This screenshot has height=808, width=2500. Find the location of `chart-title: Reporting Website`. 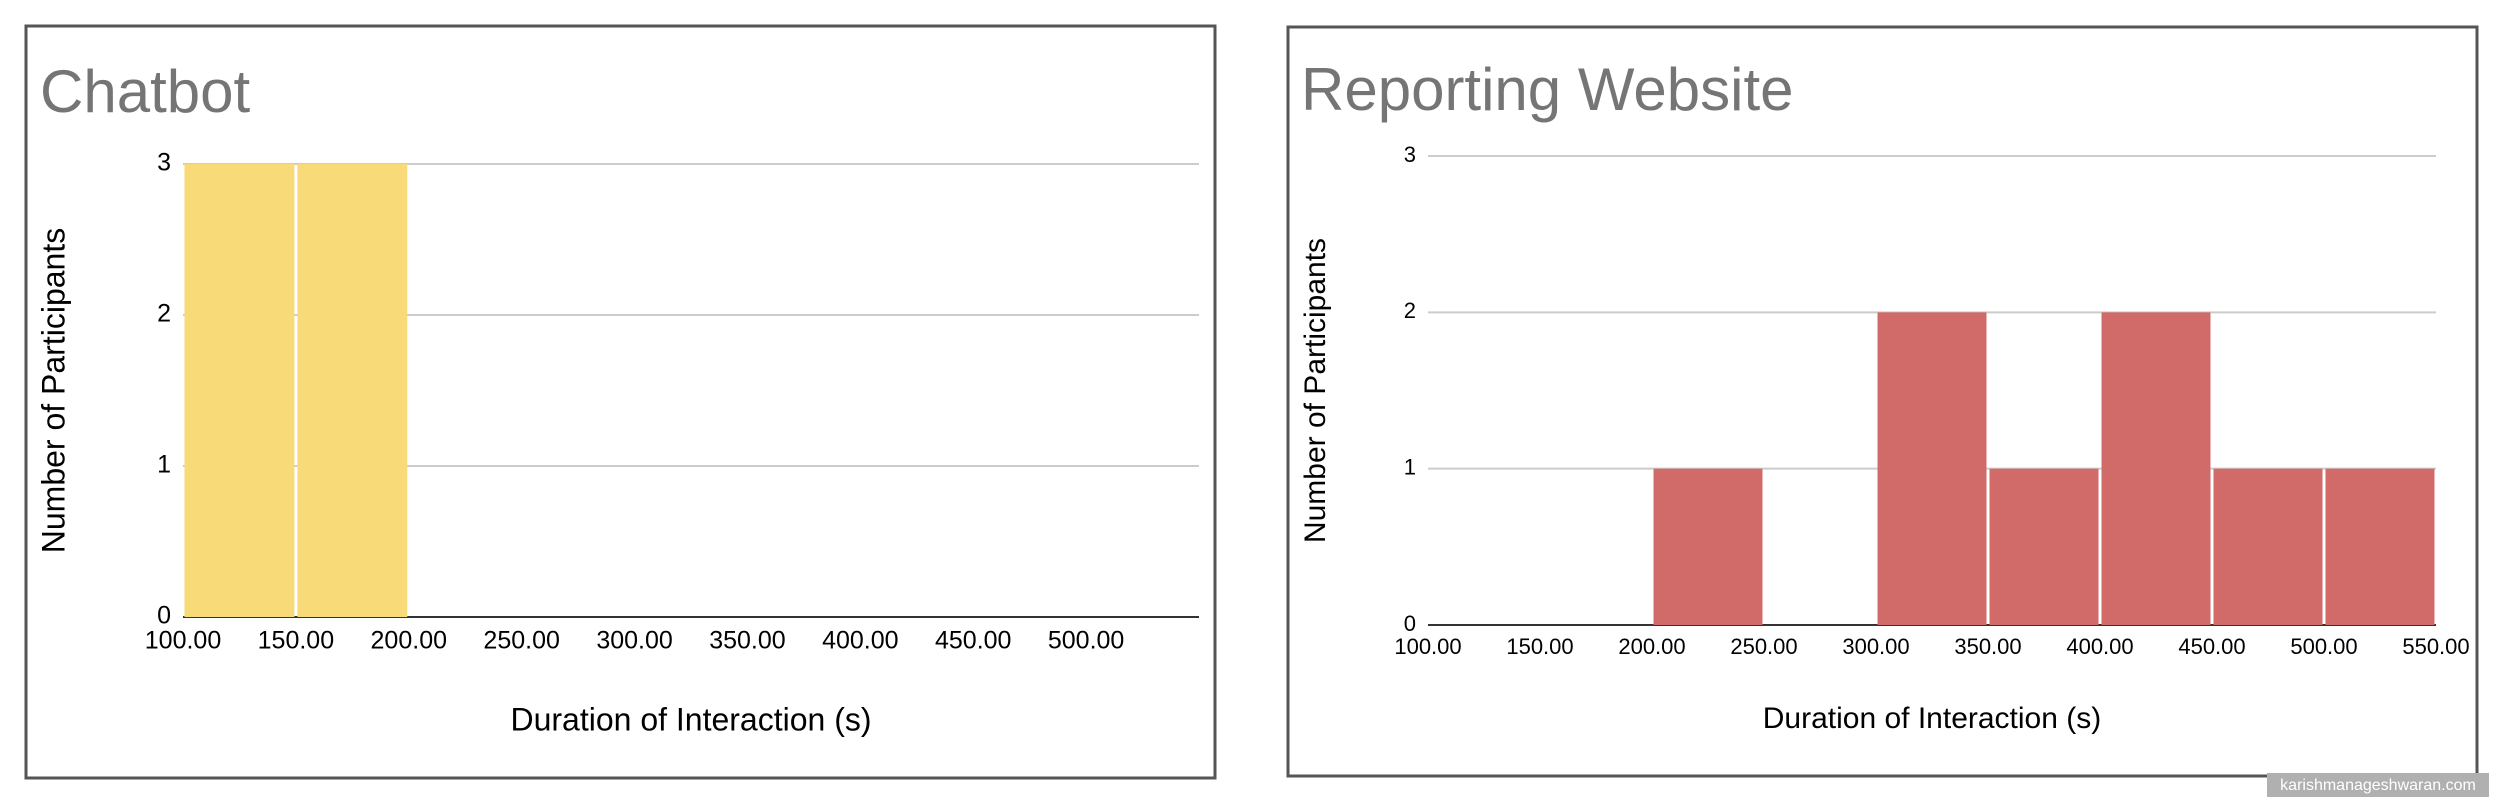

chart-title: Reporting Website is located at coordinates (1547, 89).